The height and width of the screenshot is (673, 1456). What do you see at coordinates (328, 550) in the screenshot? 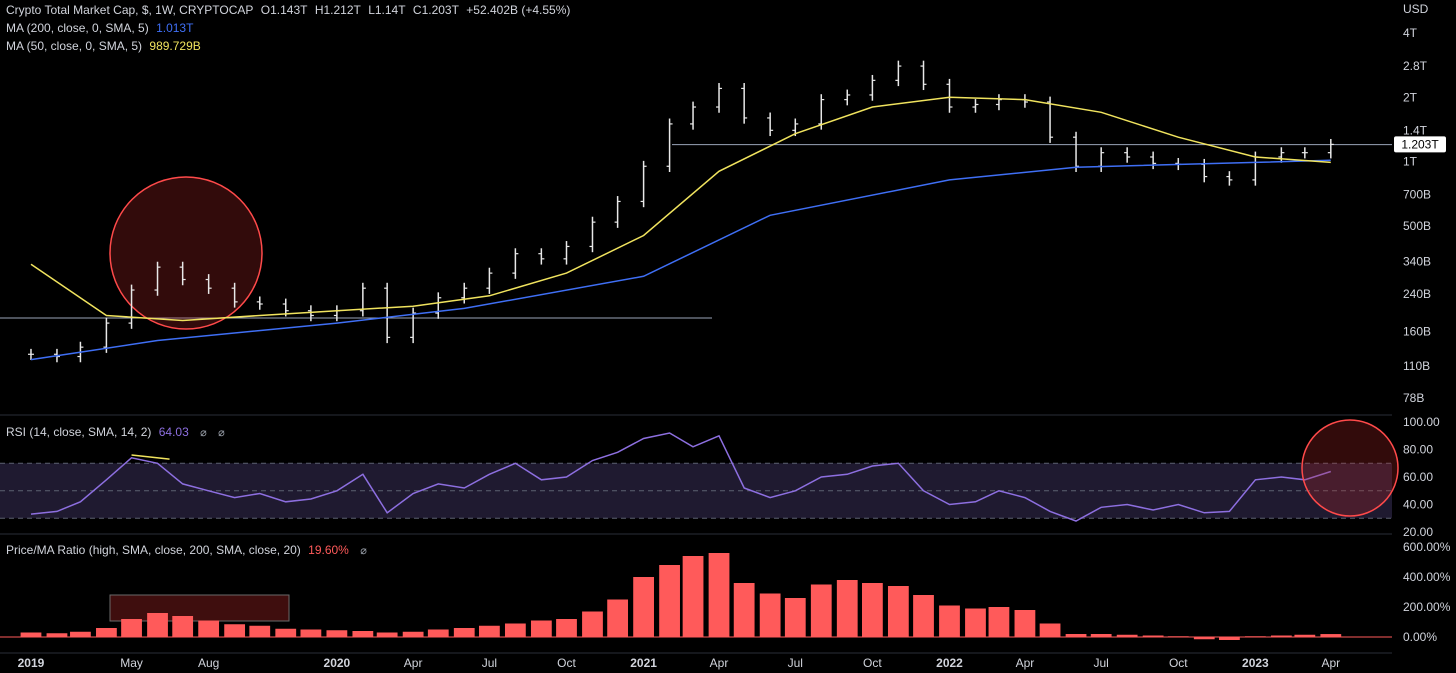
I see `ratio-value: 19.60%` at bounding box center [328, 550].